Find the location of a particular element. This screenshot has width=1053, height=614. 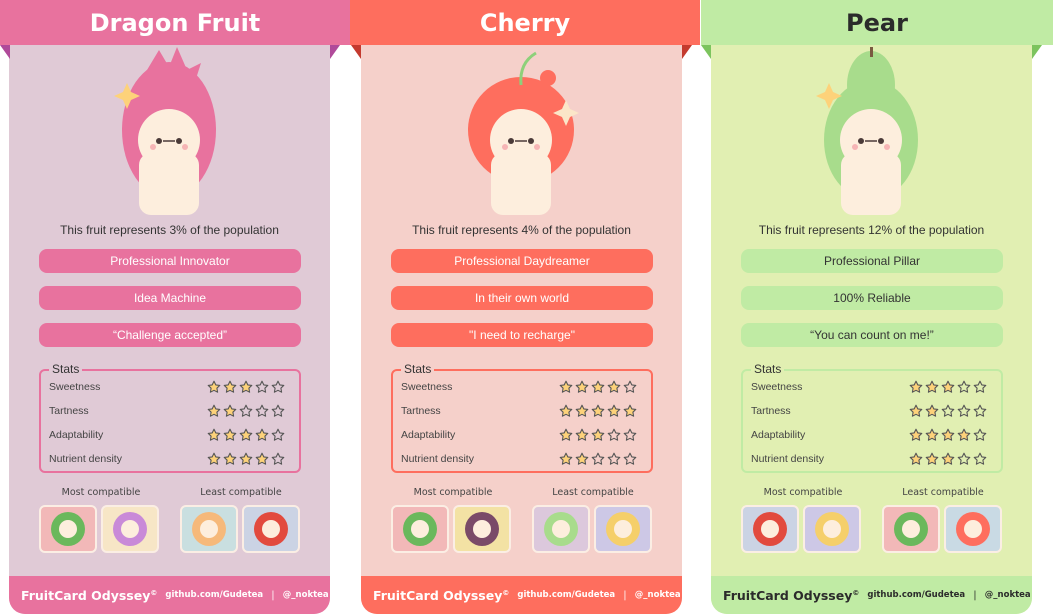

stat-label: Sweetness is located at coordinates (75, 387).